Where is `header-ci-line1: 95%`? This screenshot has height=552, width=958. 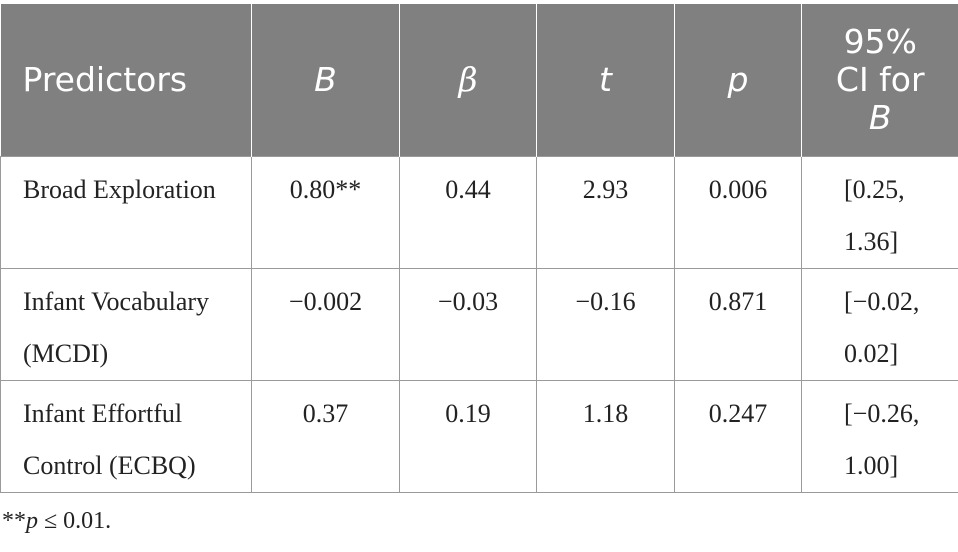
header-ci-line1: 95% is located at coordinates (880, 41).